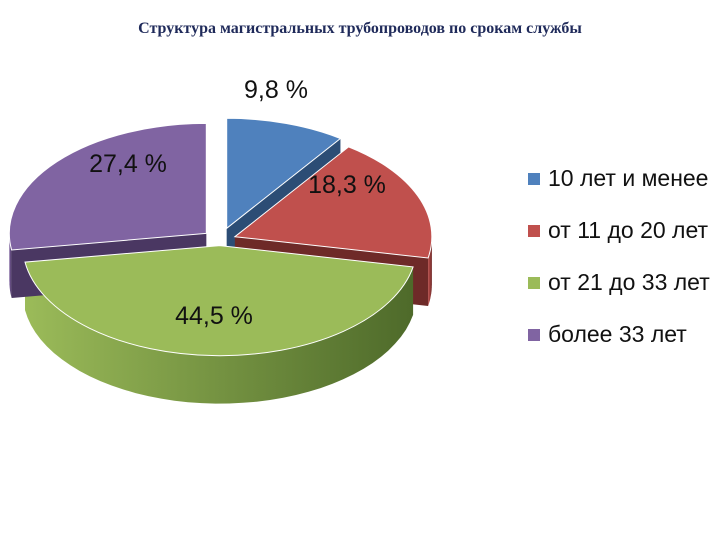  I want to click on legend-label-2: от 11 до 20 лет, so click(628, 230).